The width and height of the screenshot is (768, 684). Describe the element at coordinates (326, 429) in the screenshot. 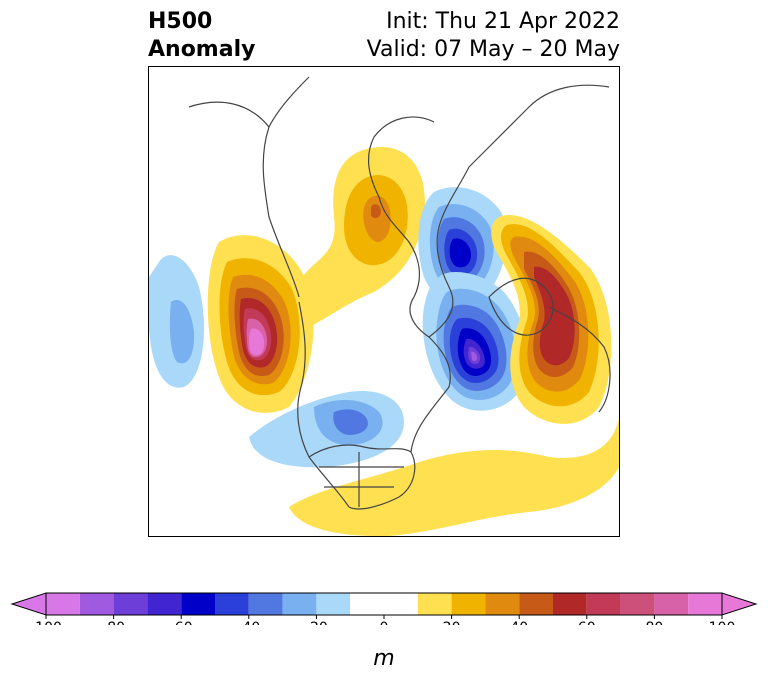

I see `central-us-trough` at that location.